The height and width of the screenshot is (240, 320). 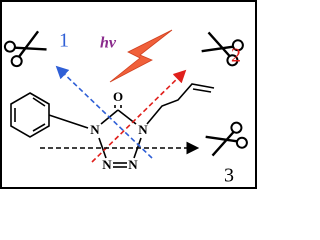 What do you see at coordinates (236, 56) in the screenshot?
I see `pathway-number: 2` at bounding box center [236, 56].